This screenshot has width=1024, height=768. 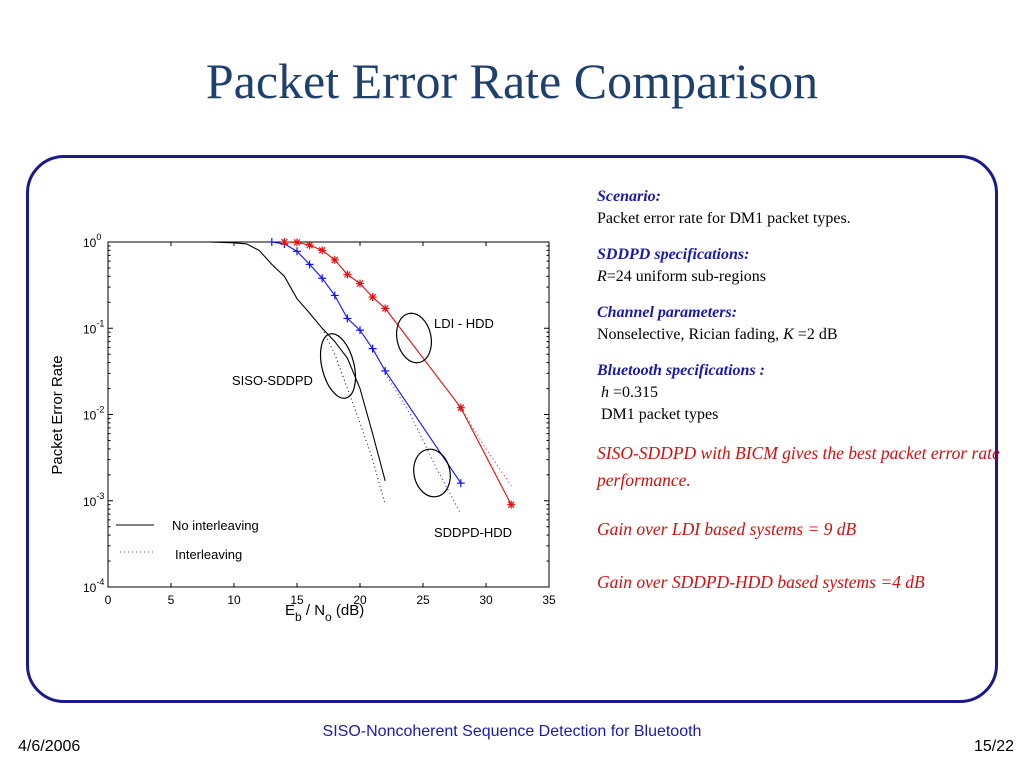 I want to click on x-axis-label-b: b, so click(x=298, y=617).